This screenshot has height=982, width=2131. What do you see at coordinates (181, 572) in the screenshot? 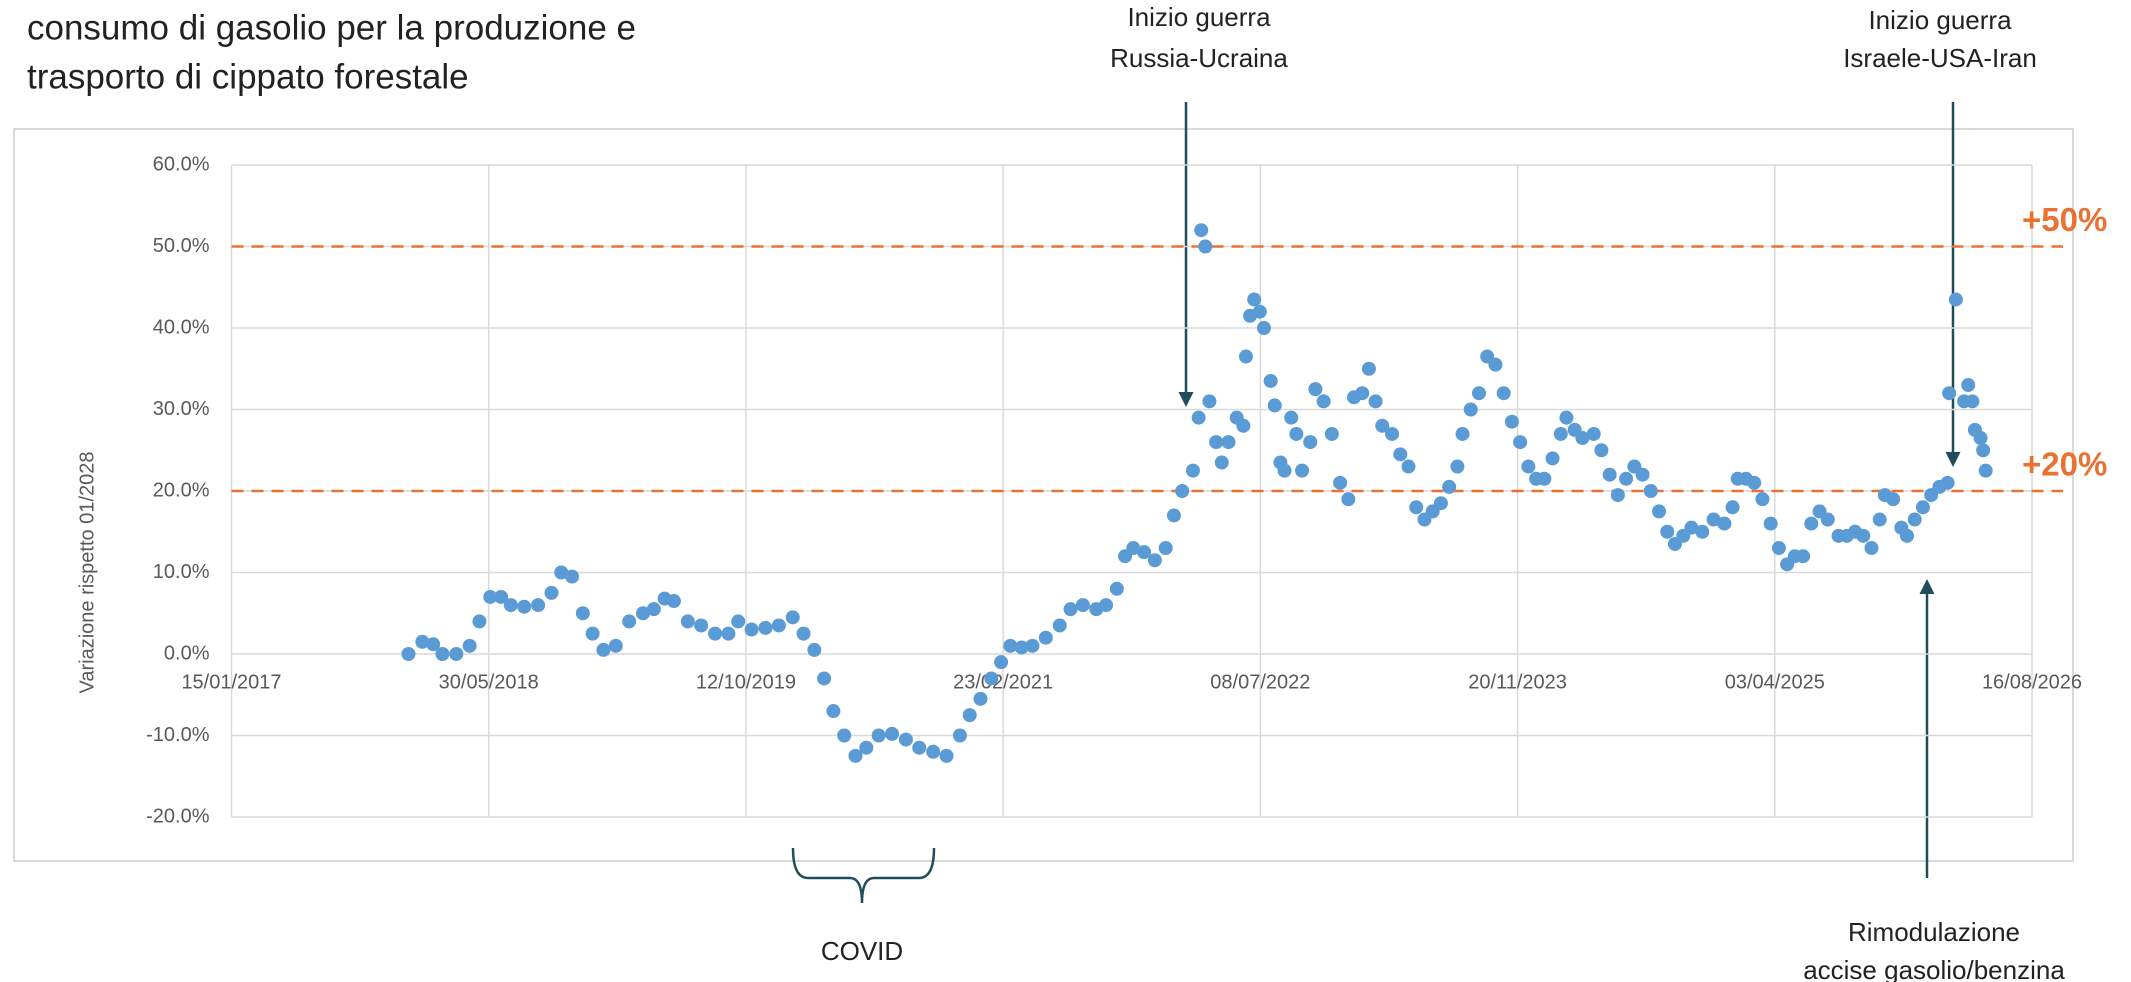
I see `y-tick-label: 10.0%` at bounding box center [181, 572].